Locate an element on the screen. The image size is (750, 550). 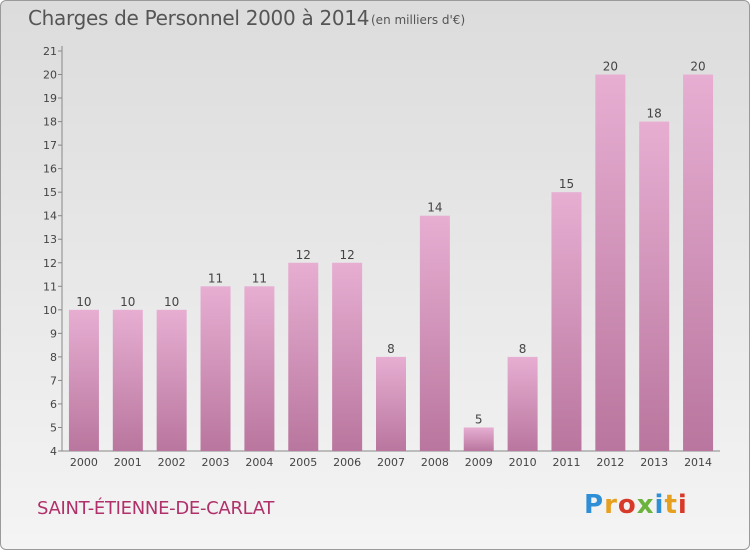
place-name: SAINT-ÉTIENNE-DE-CARLAT is located at coordinates (156, 508).